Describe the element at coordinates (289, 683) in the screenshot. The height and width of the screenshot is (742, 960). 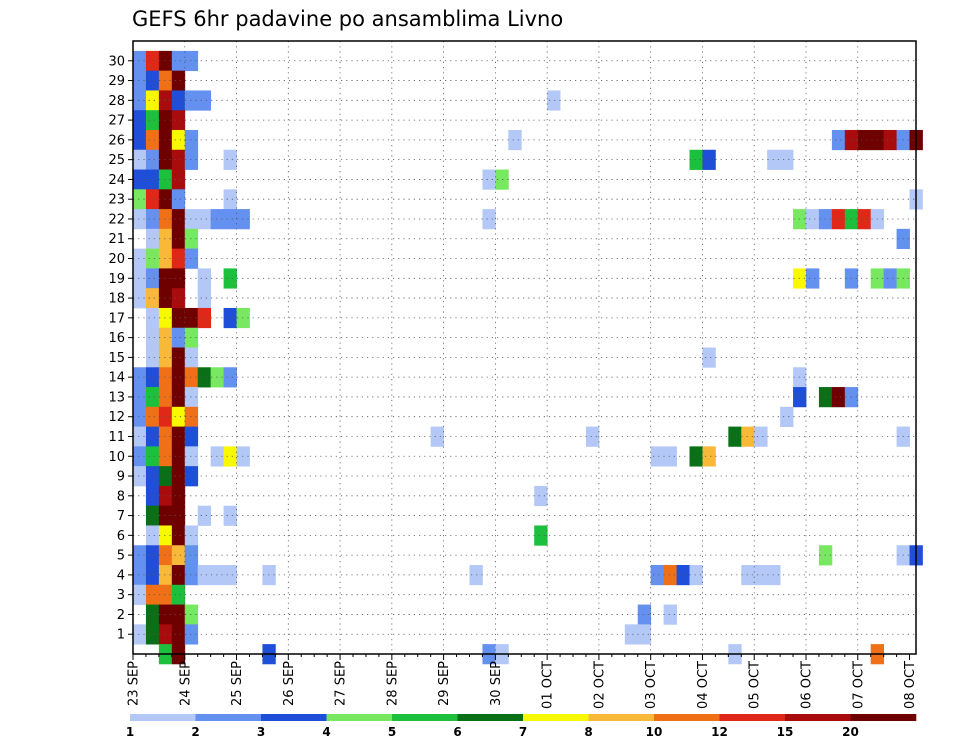
I see `x-tick-label: 26 SEP` at that location.